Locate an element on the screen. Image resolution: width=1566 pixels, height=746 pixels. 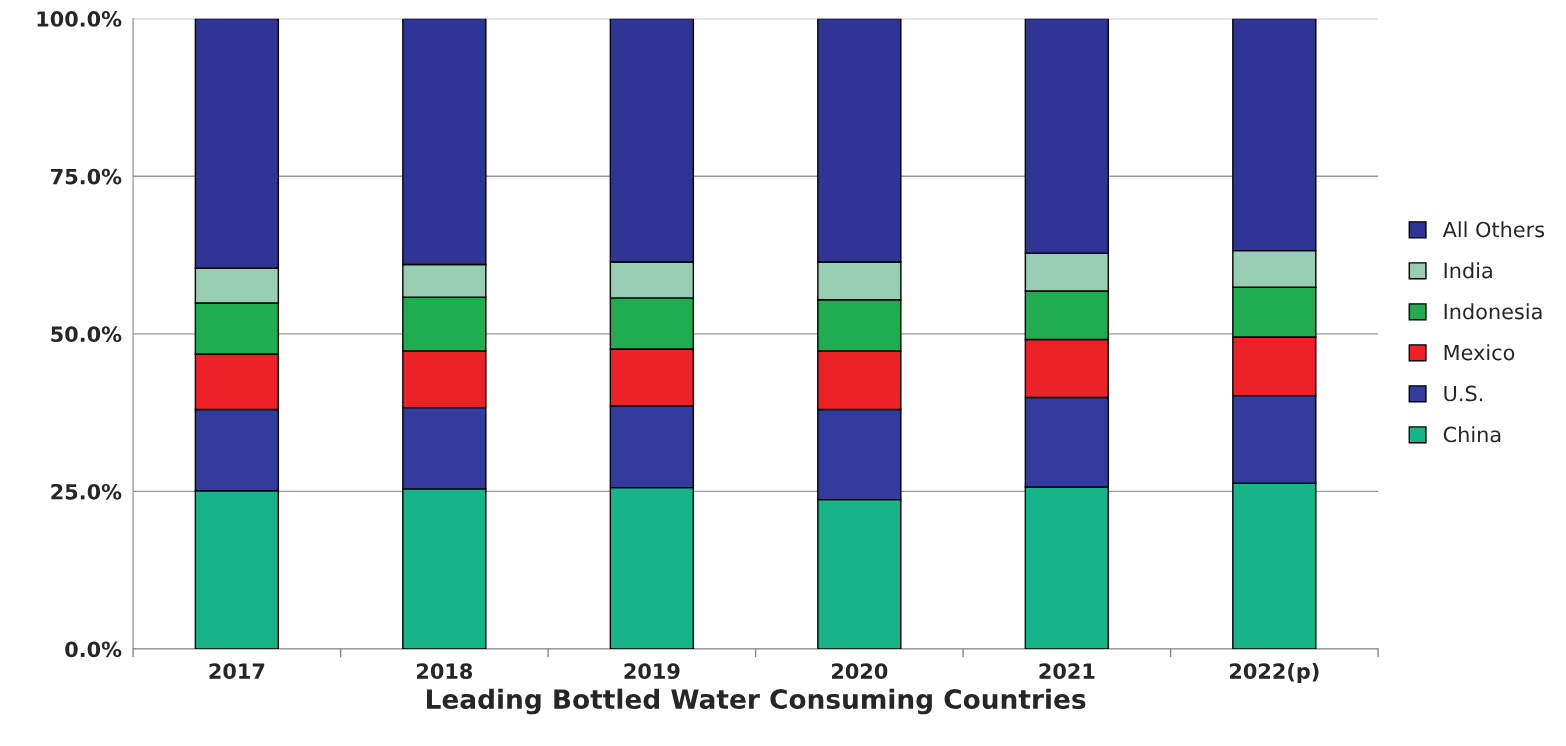
legend-label: All Others is located at coordinates (1493, 229).